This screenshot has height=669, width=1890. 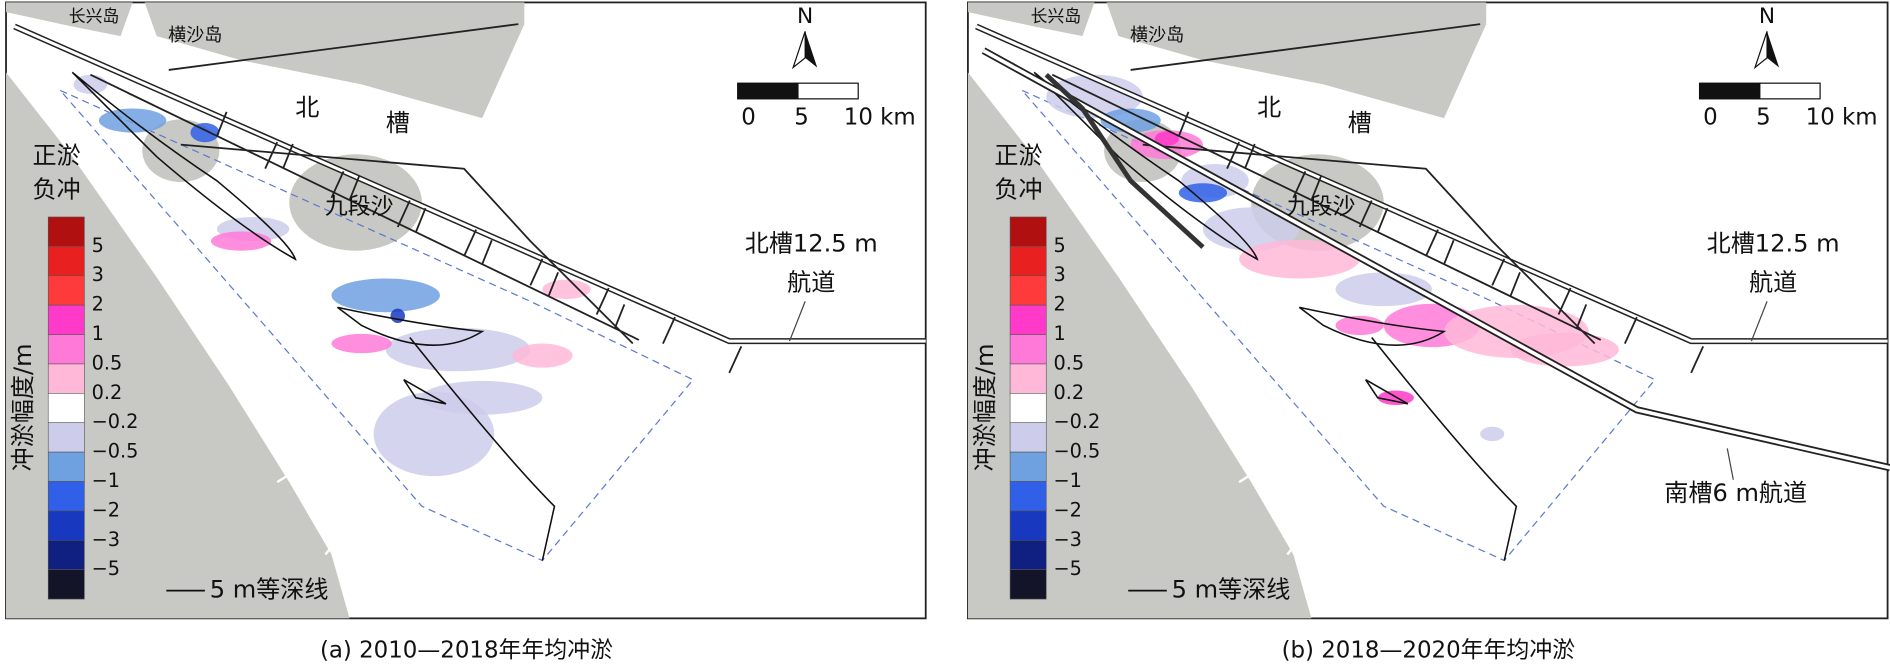 I want to click on scale-label: 10 km, so click(x=1842, y=118).